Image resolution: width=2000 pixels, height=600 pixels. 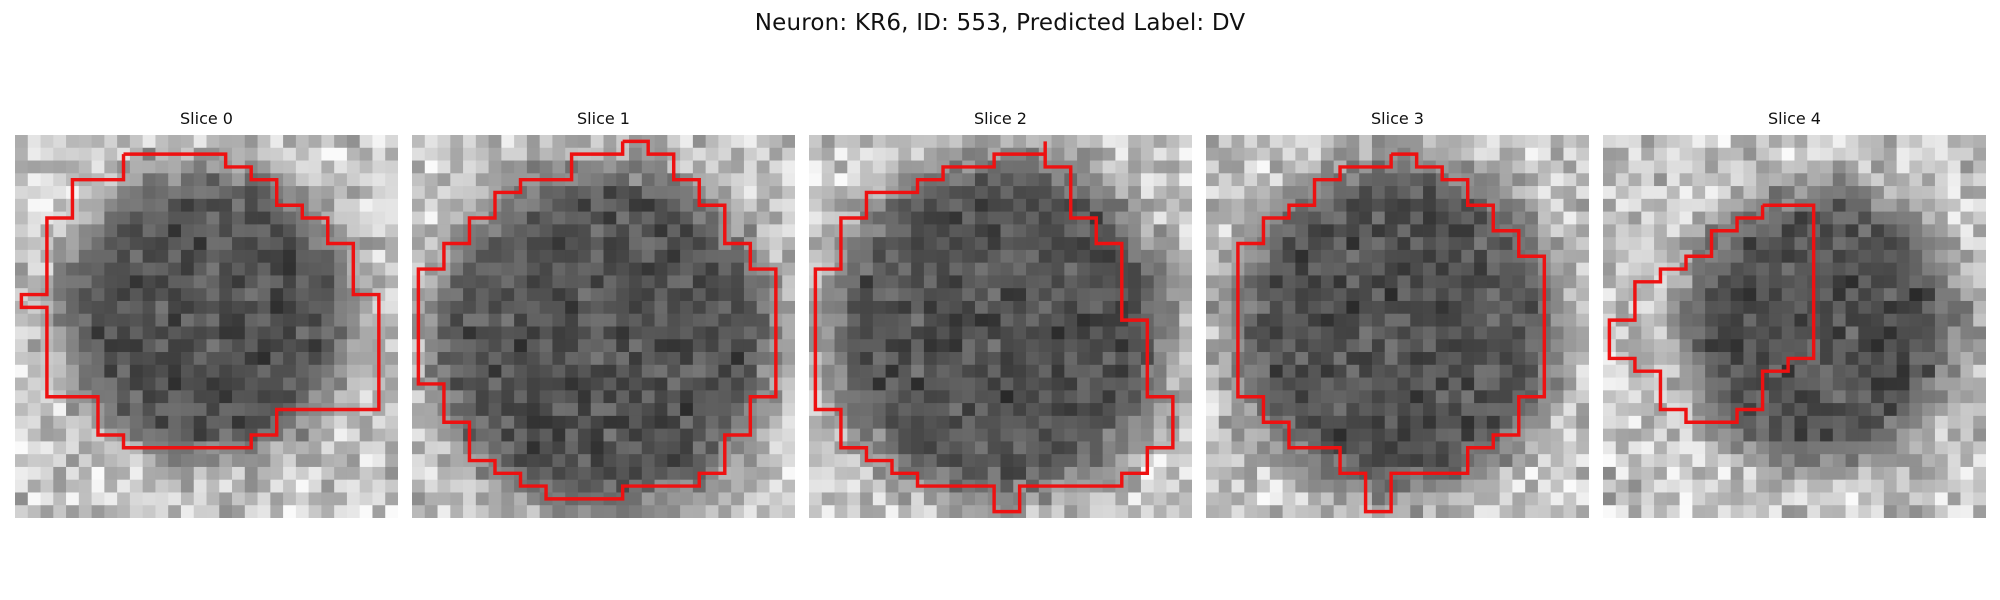 I want to click on slice-title: Slice 1, so click(x=603, y=118).